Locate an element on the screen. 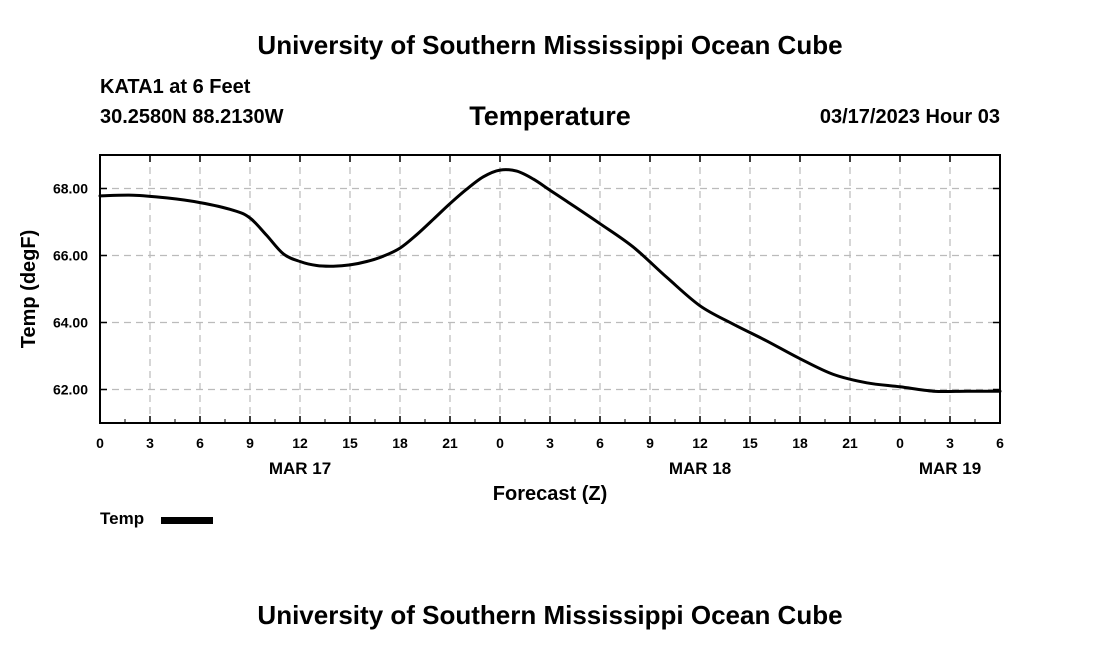 The height and width of the screenshot is (650, 1100). x-axis-label: Forecast (Z) is located at coordinates (550, 494).